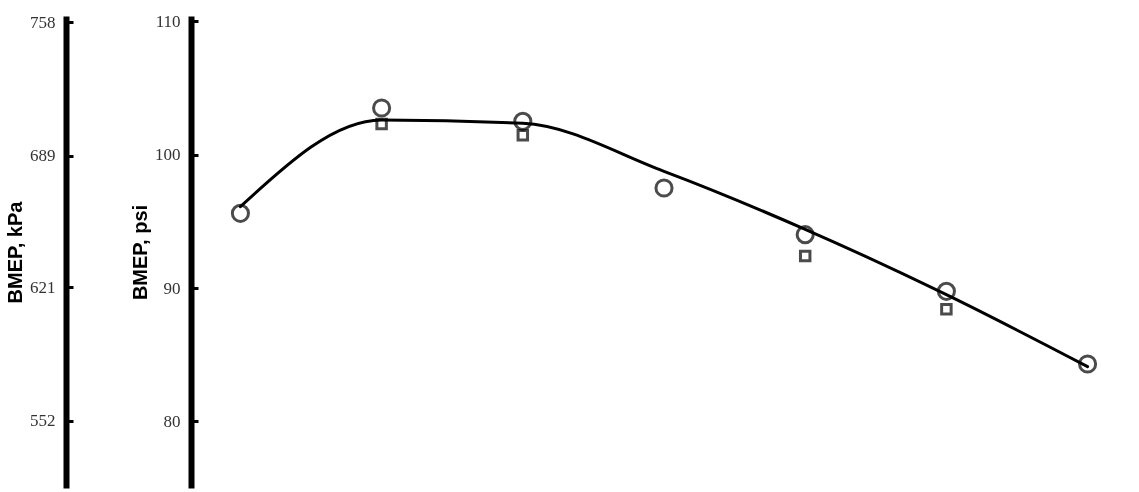 This screenshot has height=492, width=1139. I want to click on y-tick-label: 100, so click(168, 155).